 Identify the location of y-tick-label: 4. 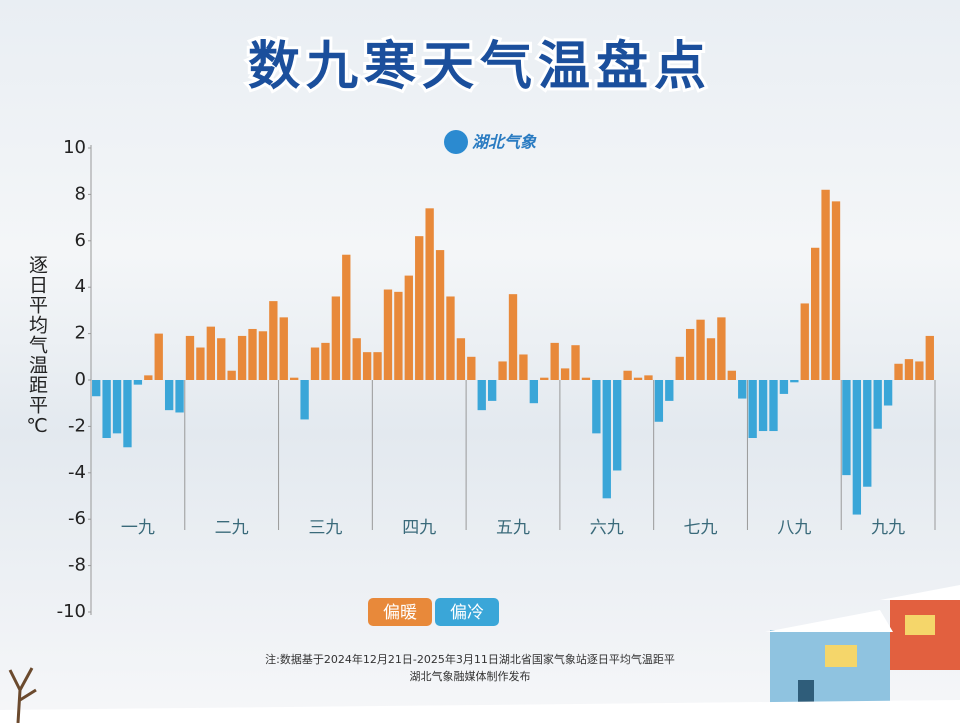
(80, 286).